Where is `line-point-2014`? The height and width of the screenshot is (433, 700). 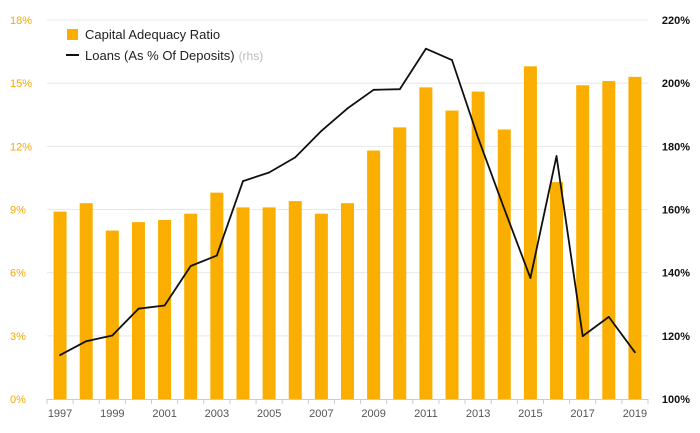 line-point-2014 is located at coordinates (504, 208).